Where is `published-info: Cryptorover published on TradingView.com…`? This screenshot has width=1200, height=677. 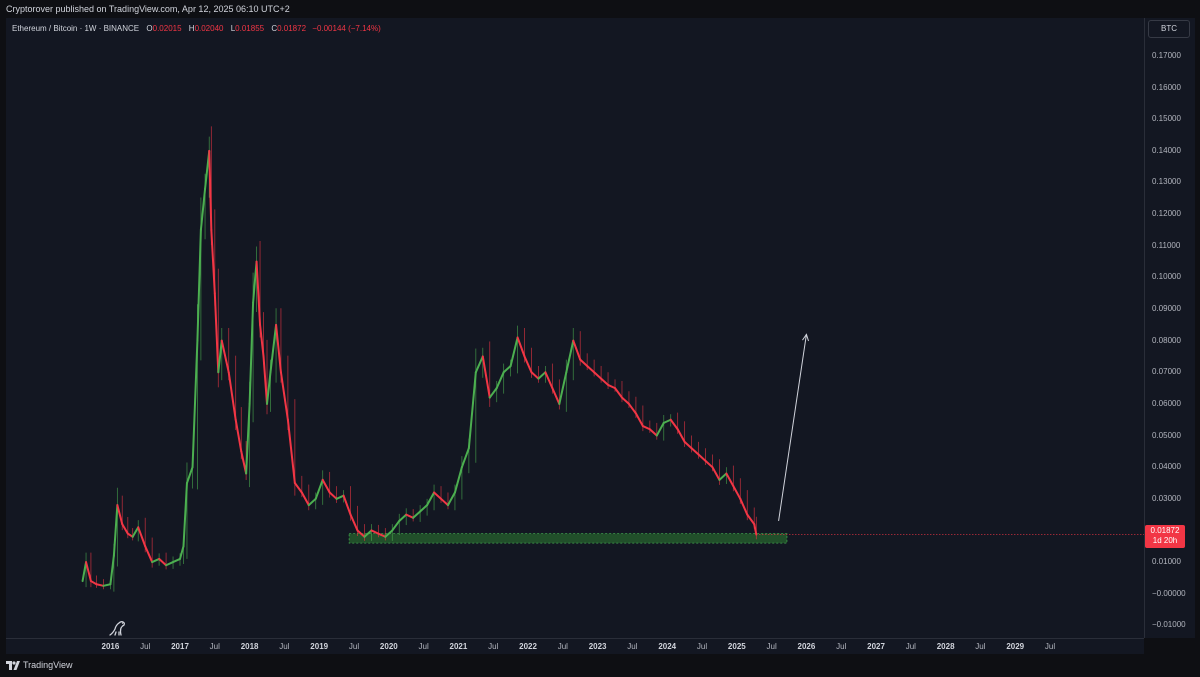
published-info: Cryptorover published on TradingView.com… is located at coordinates (148, 9).